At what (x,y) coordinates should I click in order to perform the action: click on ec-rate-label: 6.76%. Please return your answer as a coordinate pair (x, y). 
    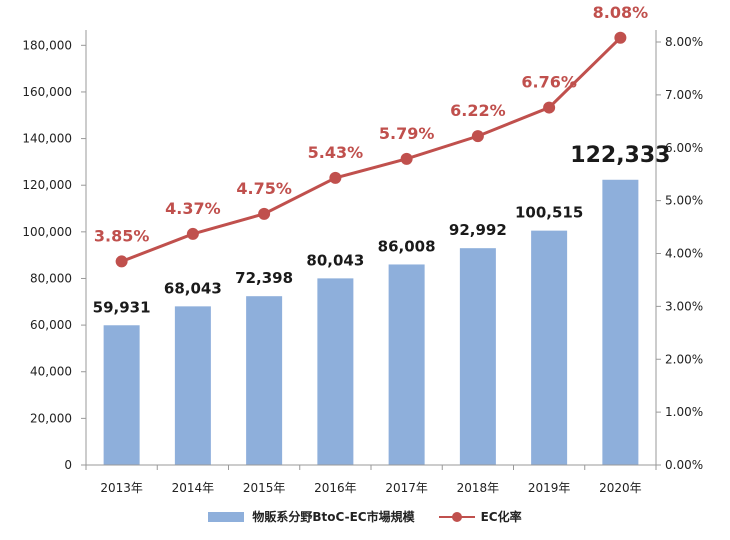
    Looking at the image, I should click on (549, 82).